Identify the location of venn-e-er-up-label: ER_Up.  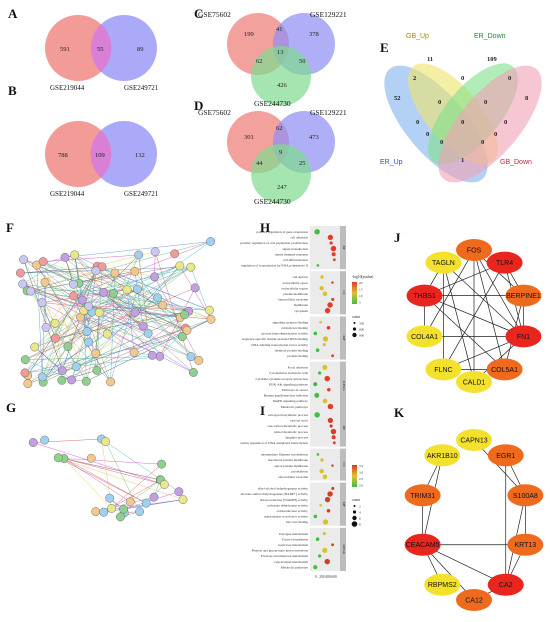
(391, 162).